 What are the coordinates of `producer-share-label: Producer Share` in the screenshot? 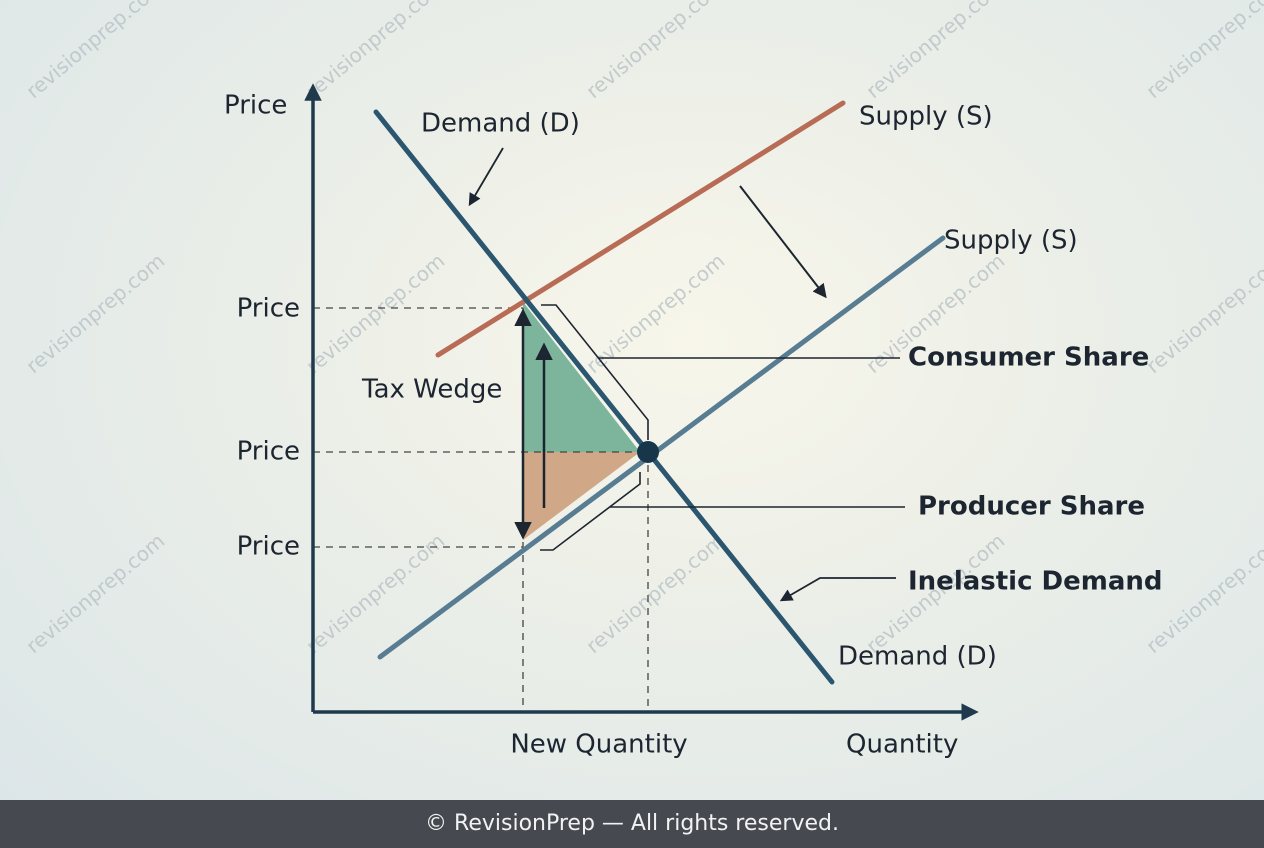 It's located at (1031, 507).